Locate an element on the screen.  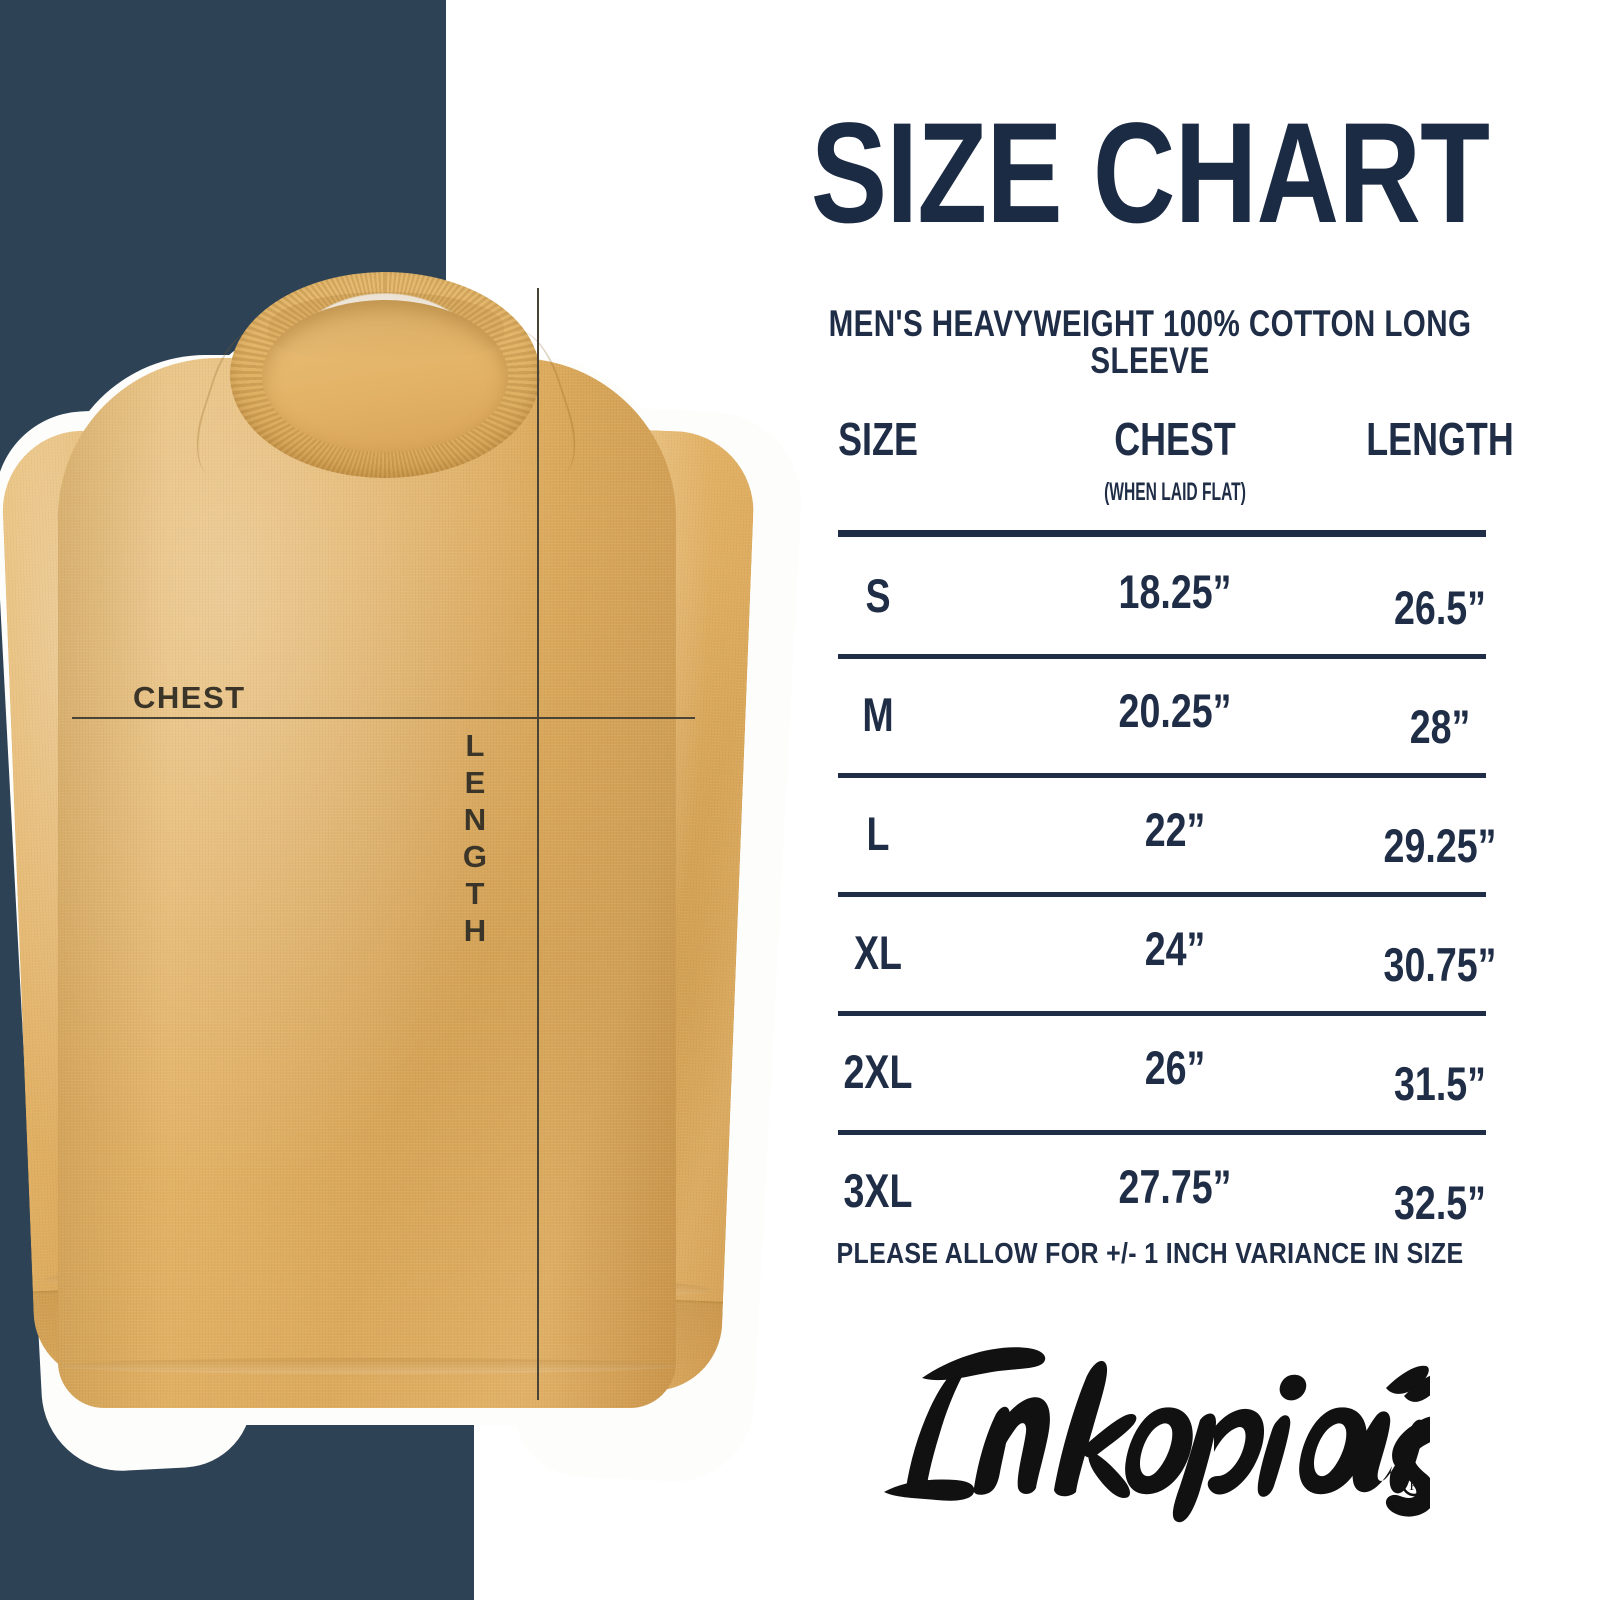
shirt-neck-tape is located at coordinates (386, 327).